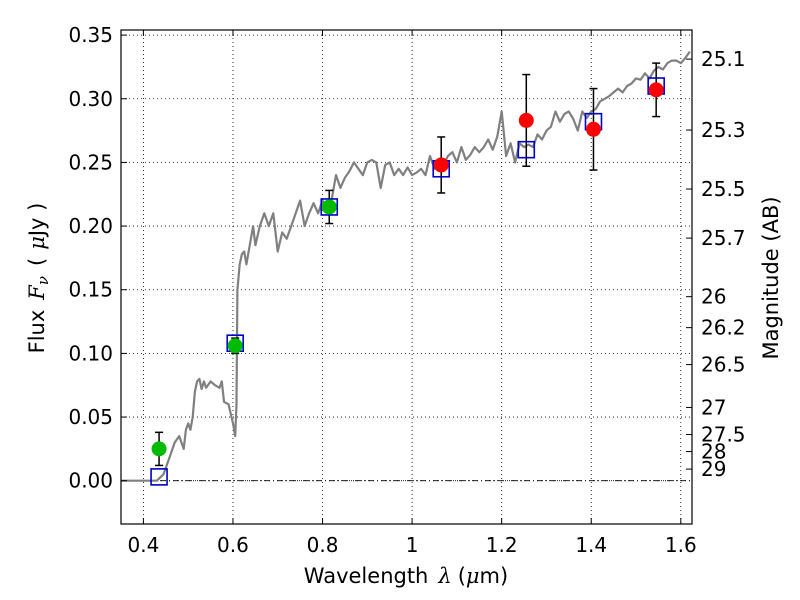  Describe the element at coordinates (323, 545) in the screenshot. I see `x-tick-label: 0.8` at that location.